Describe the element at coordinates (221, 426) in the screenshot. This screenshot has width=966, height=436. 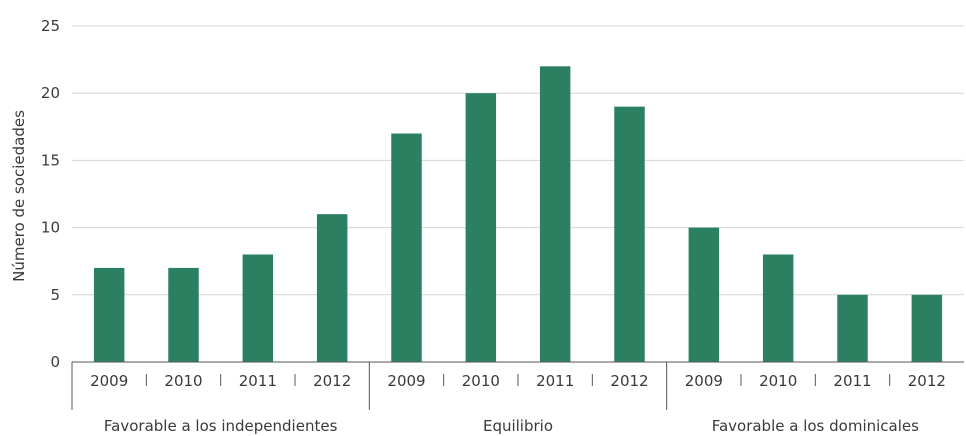
I see `group-label: Favorable a los independientes` at that location.